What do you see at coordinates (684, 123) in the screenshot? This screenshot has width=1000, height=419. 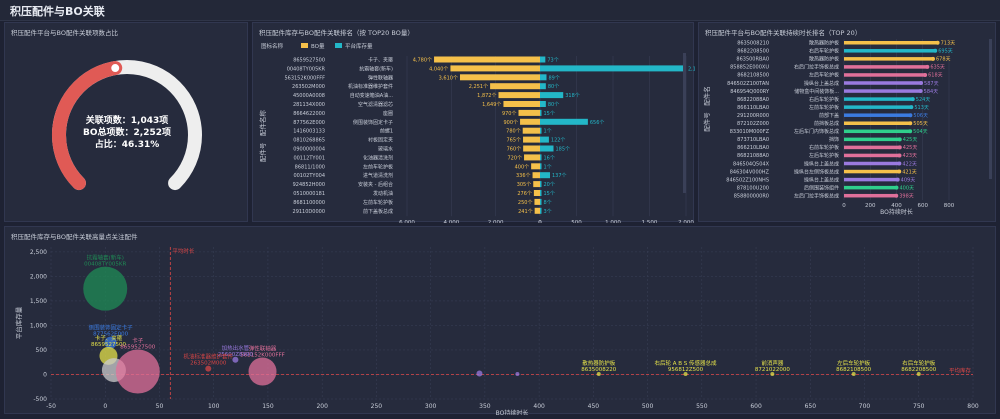 I see `scrollbar` at bounding box center [684, 123].